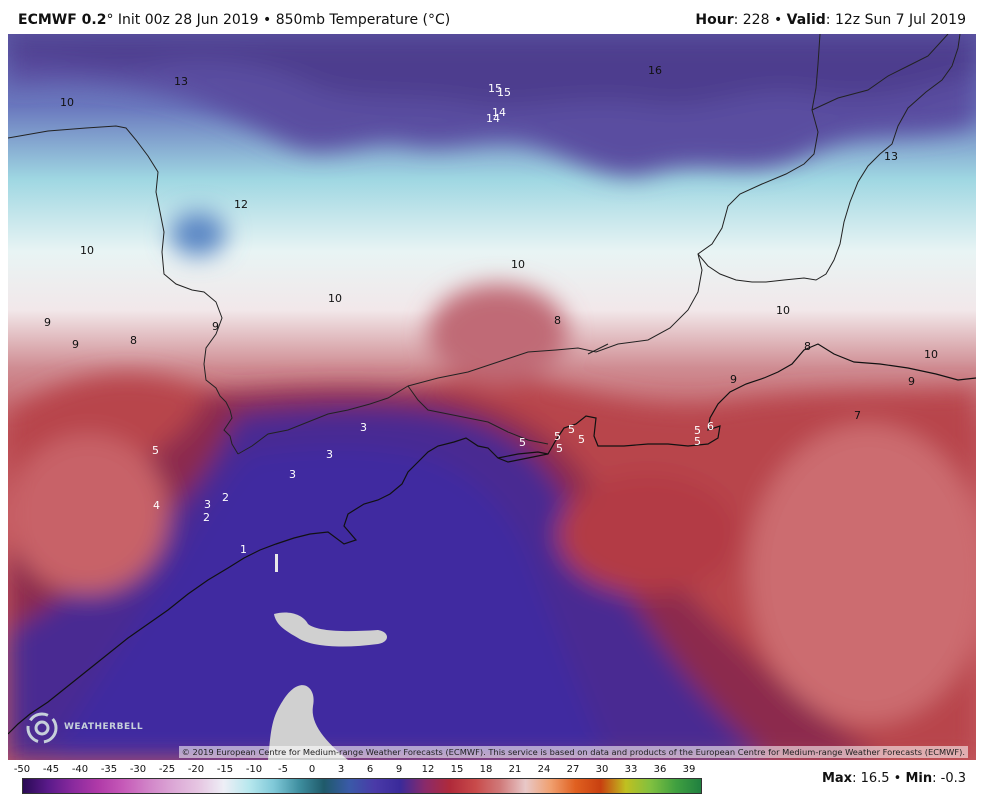 The height and width of the screenshot is (808, 984). What do you see at coordinates (327, 657) in the screenshot?
I see `missing-data-areas` at bounding box center [327, 657].